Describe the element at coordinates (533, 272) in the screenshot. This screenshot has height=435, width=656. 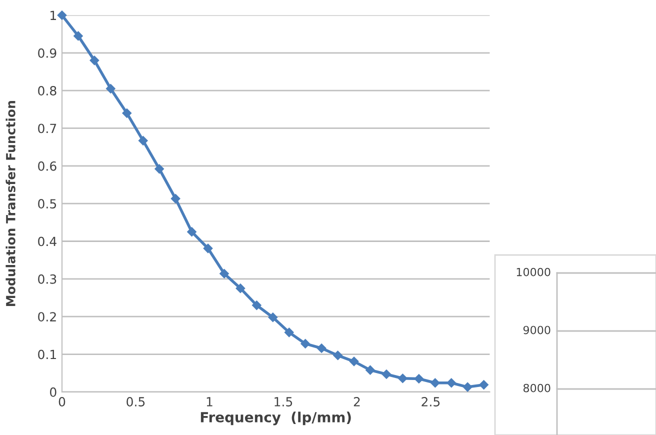
I see `text: 10000` at that location.